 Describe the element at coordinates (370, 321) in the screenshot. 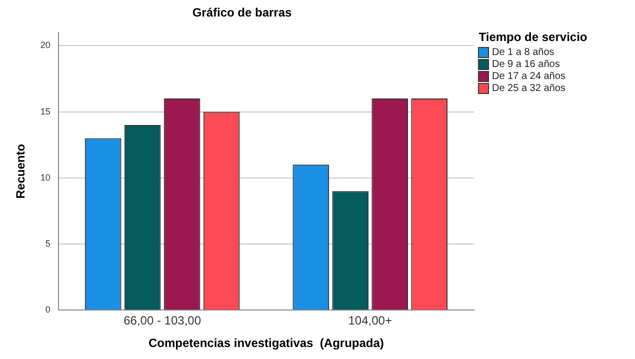

I see `x-tick-label: 104,00+` at that location.